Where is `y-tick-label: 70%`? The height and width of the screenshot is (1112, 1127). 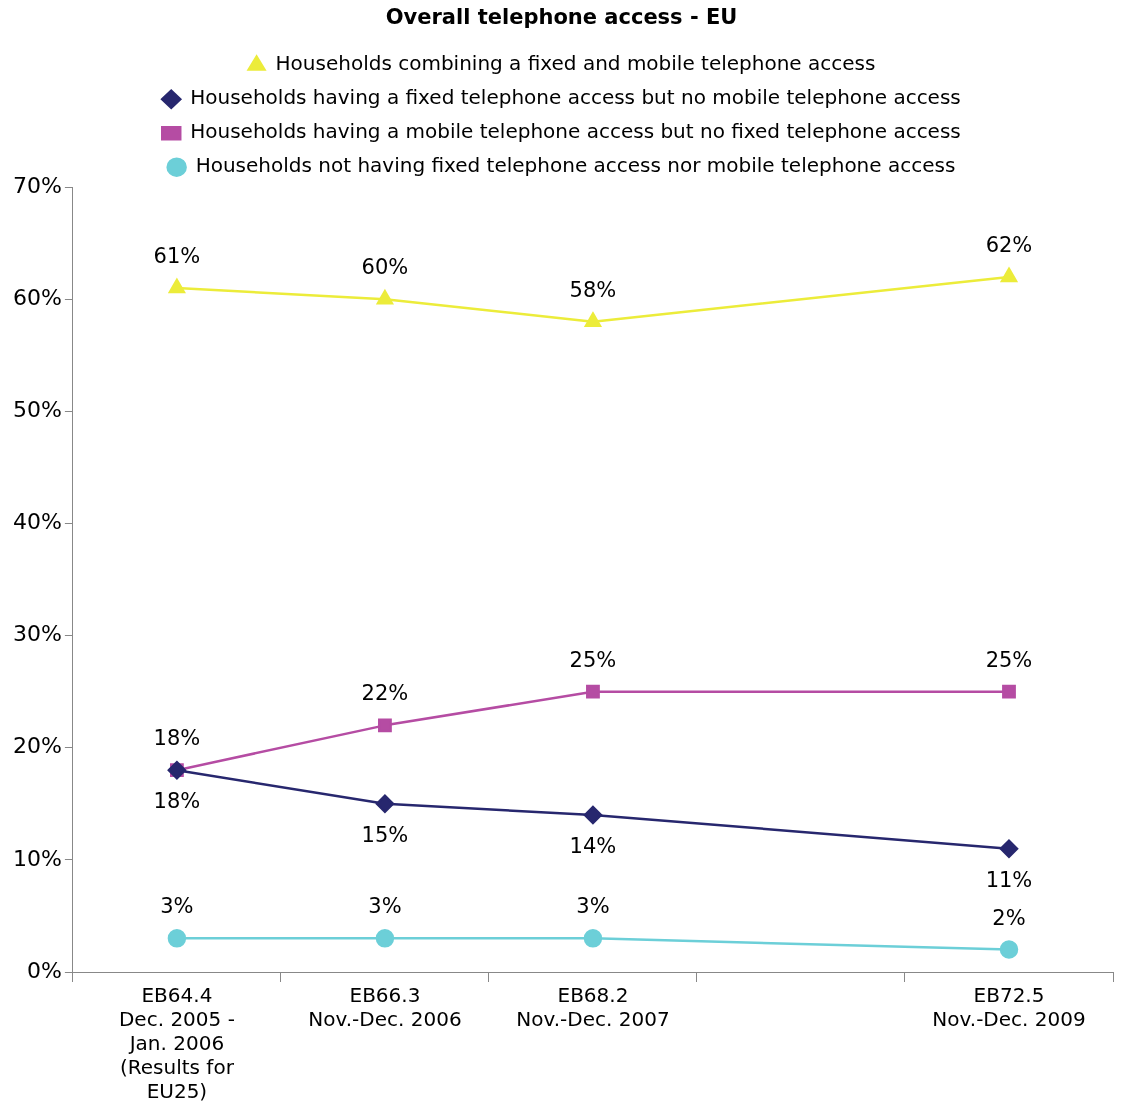
y-tick-label: 70% is located at coordinates (37, 185).